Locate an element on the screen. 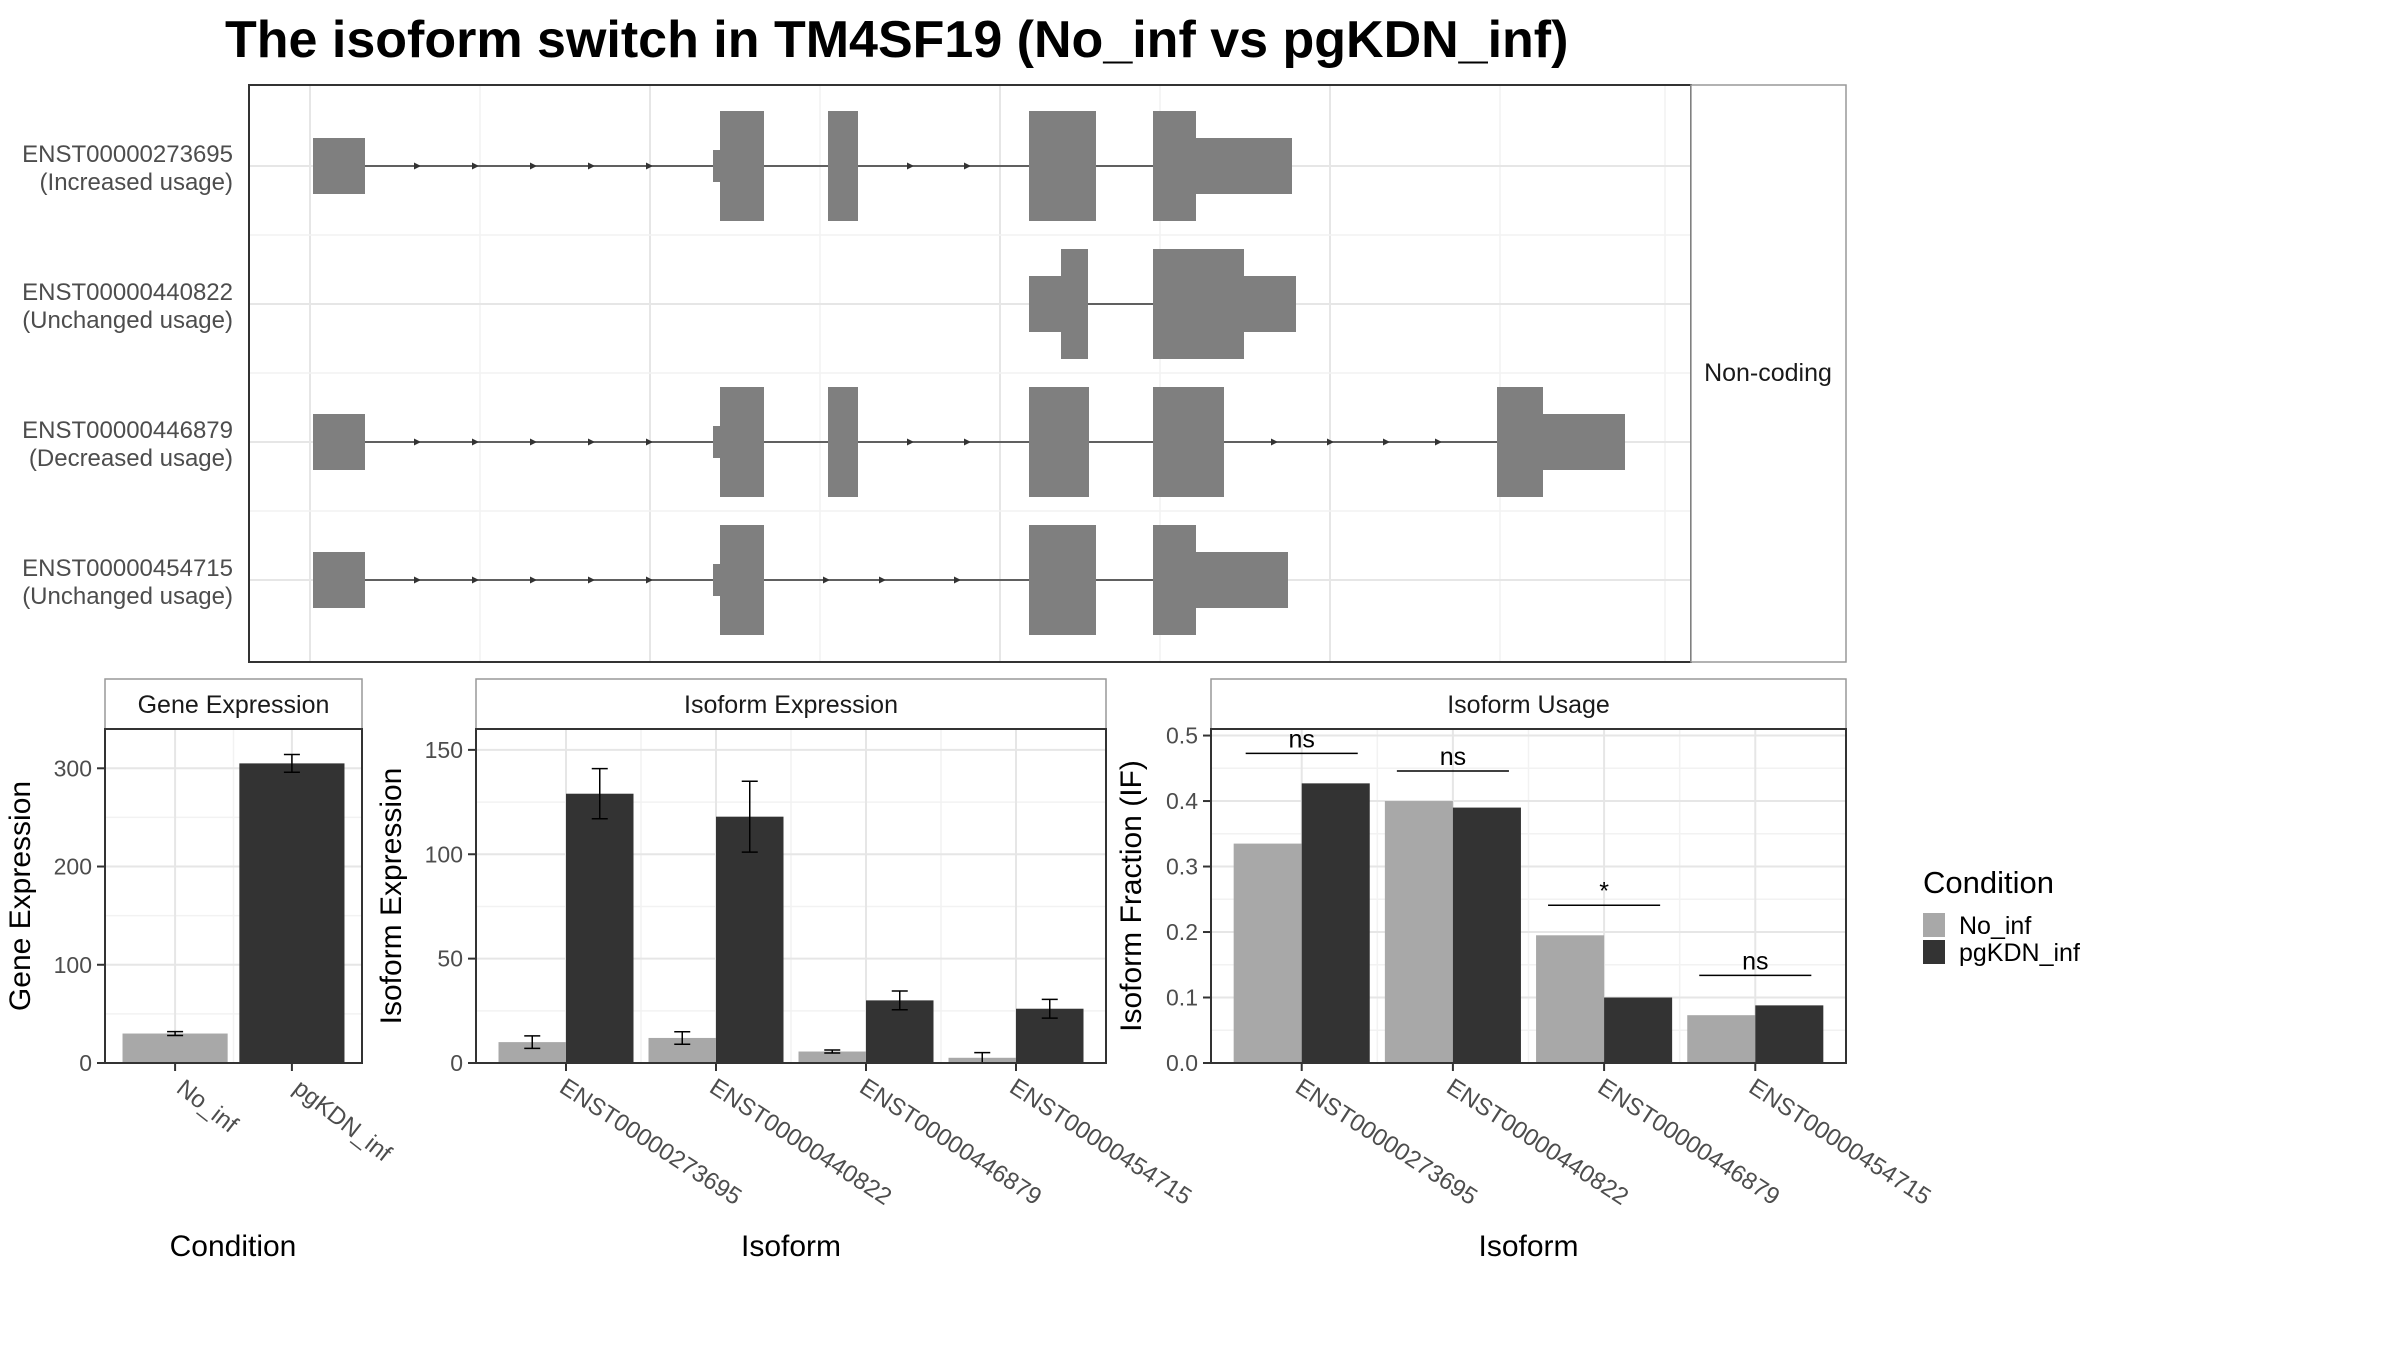 The height and width of the screenshot is (1350, 2400). legend-swatch-pgkdn-inf is located at coordinates (1934, 952).